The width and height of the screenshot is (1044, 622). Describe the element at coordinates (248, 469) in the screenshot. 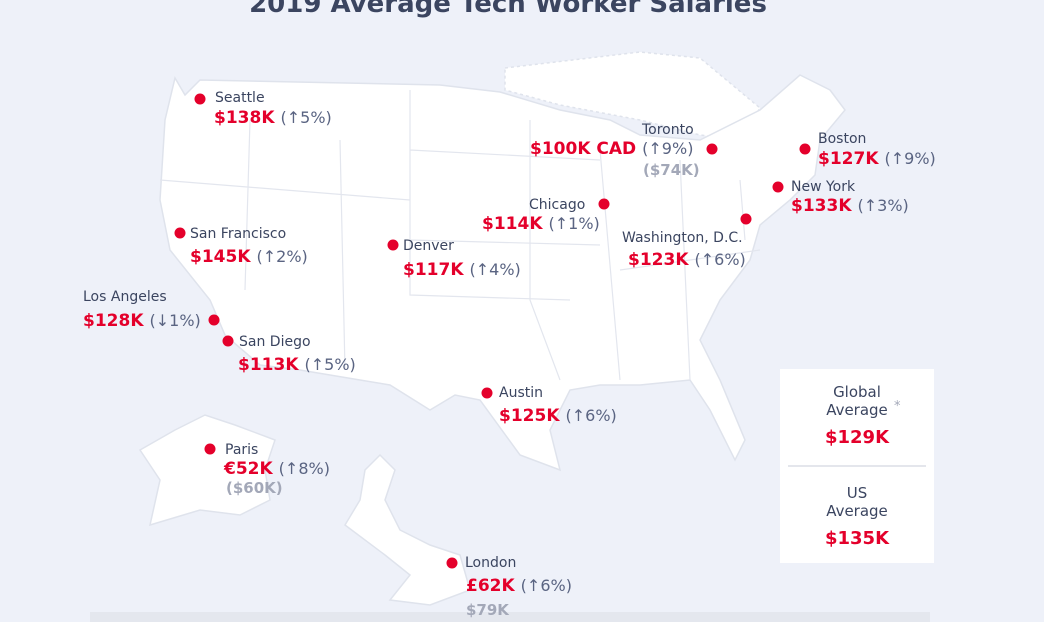

I see `salary: €52K` at that location.